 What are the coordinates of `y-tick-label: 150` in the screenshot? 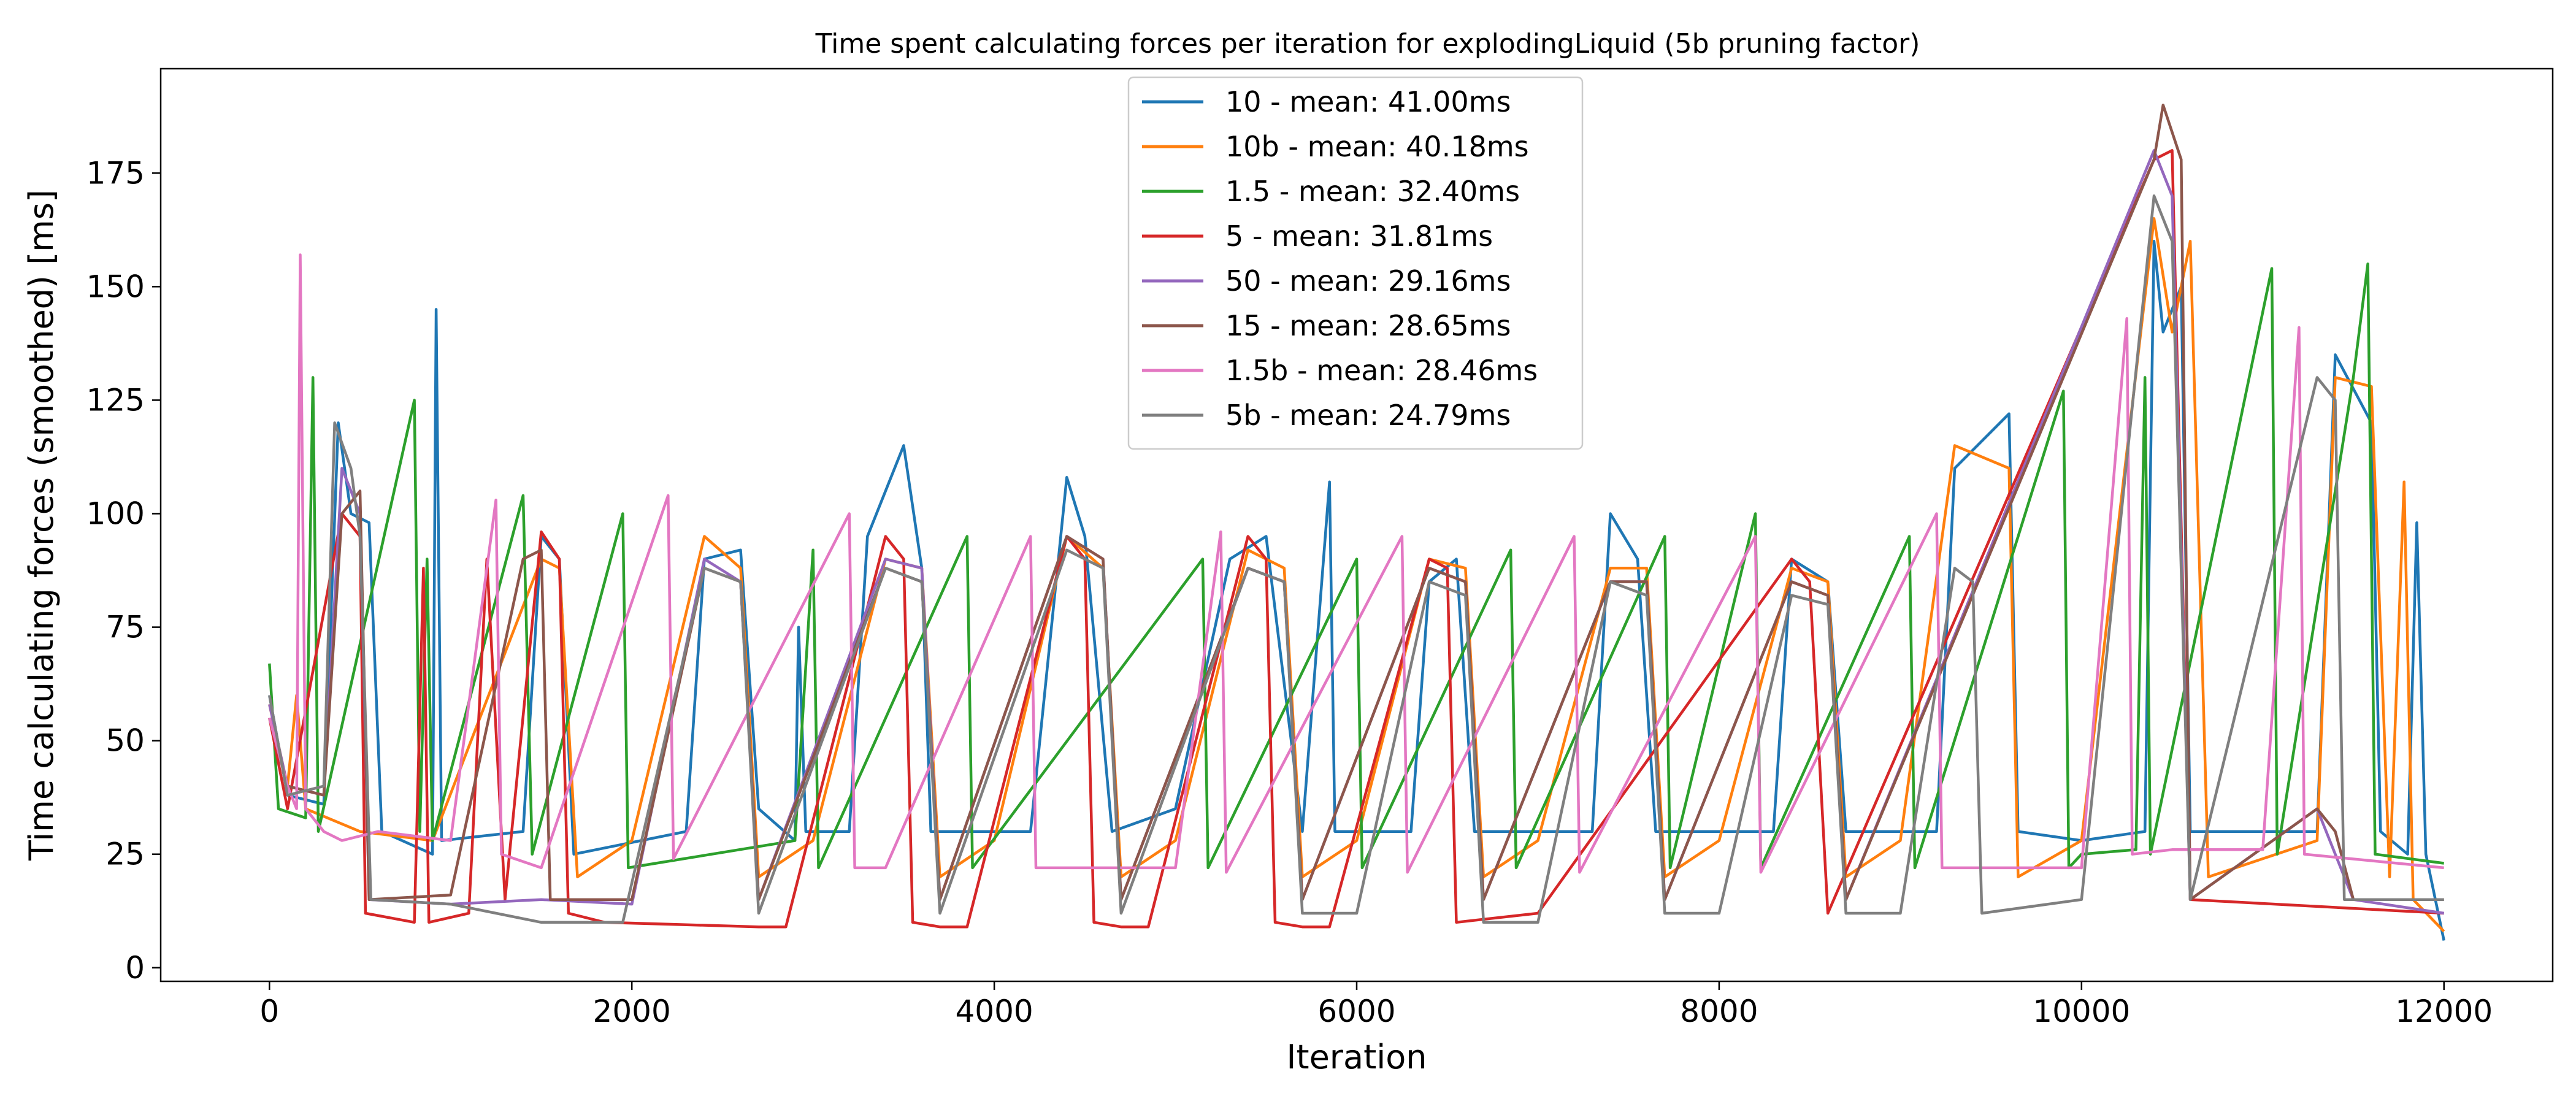 It's located at (115, 286).